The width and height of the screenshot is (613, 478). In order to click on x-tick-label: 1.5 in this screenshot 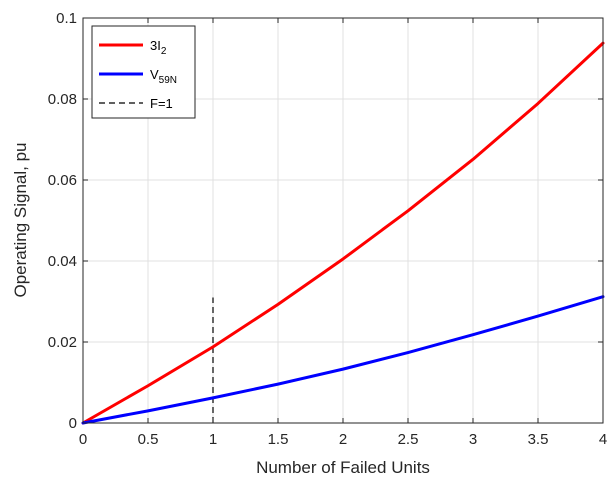, I will do `click(278, 439)`.